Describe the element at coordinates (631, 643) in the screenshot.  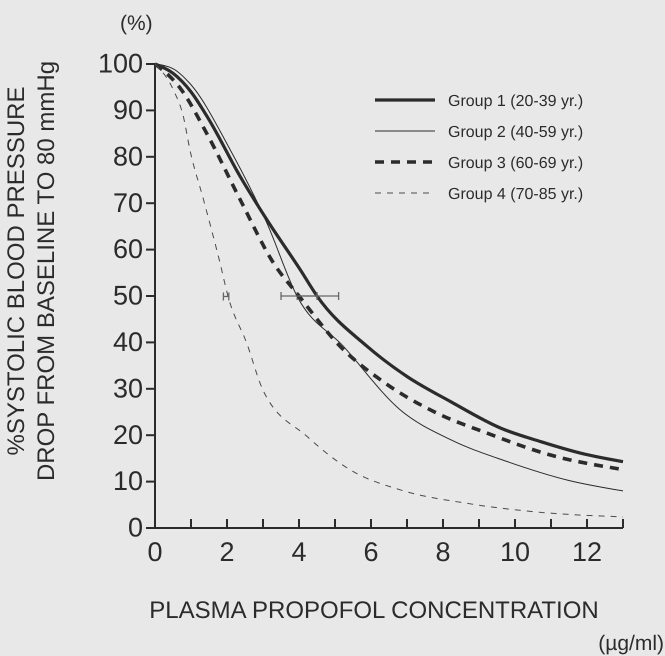
I see `text: (µg/ml)` at that location.